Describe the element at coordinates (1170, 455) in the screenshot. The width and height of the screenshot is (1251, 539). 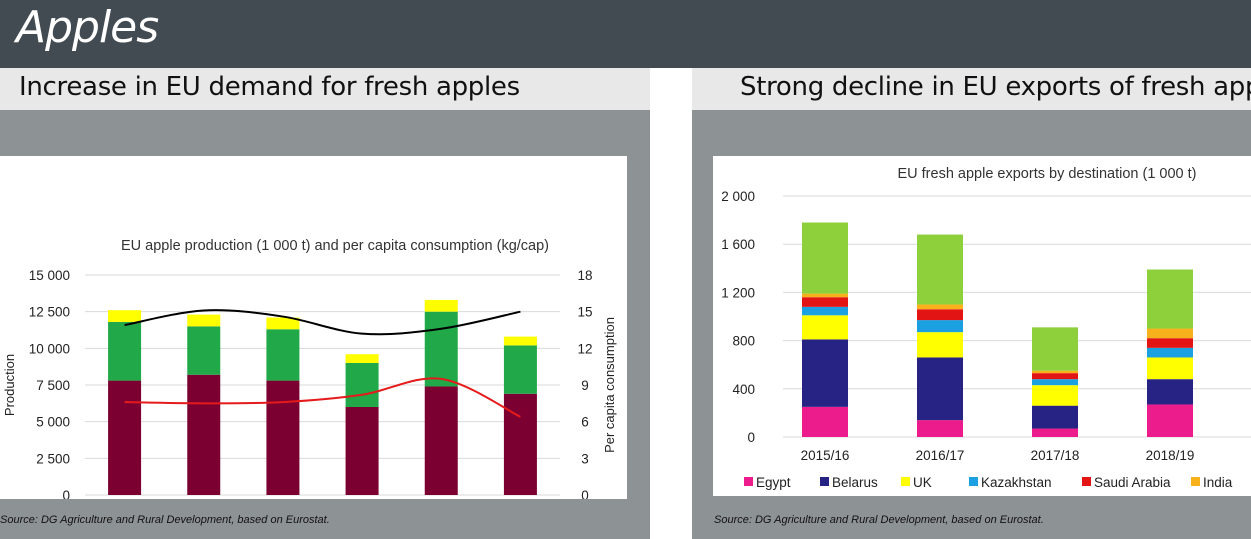
I see `x-tick-label: 2018/19` at that location.